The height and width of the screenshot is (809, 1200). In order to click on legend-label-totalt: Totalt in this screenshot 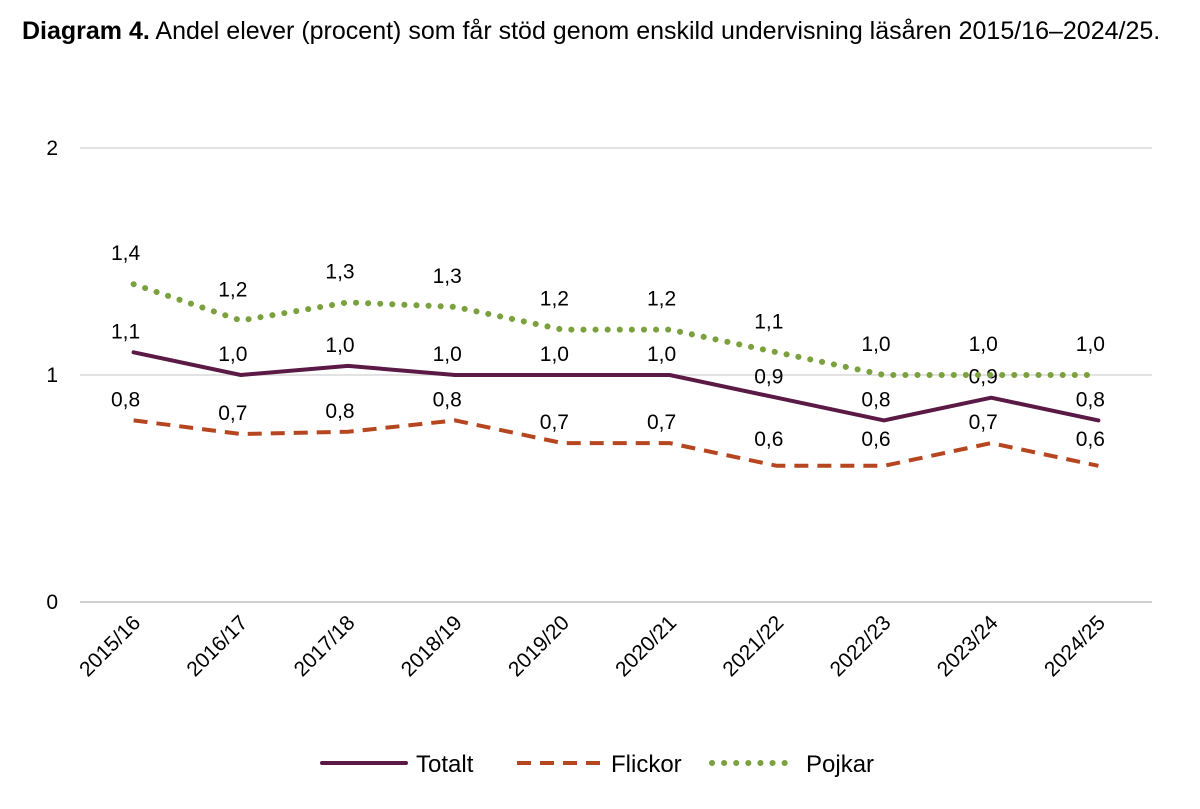, I will do `click(445, 764)`.